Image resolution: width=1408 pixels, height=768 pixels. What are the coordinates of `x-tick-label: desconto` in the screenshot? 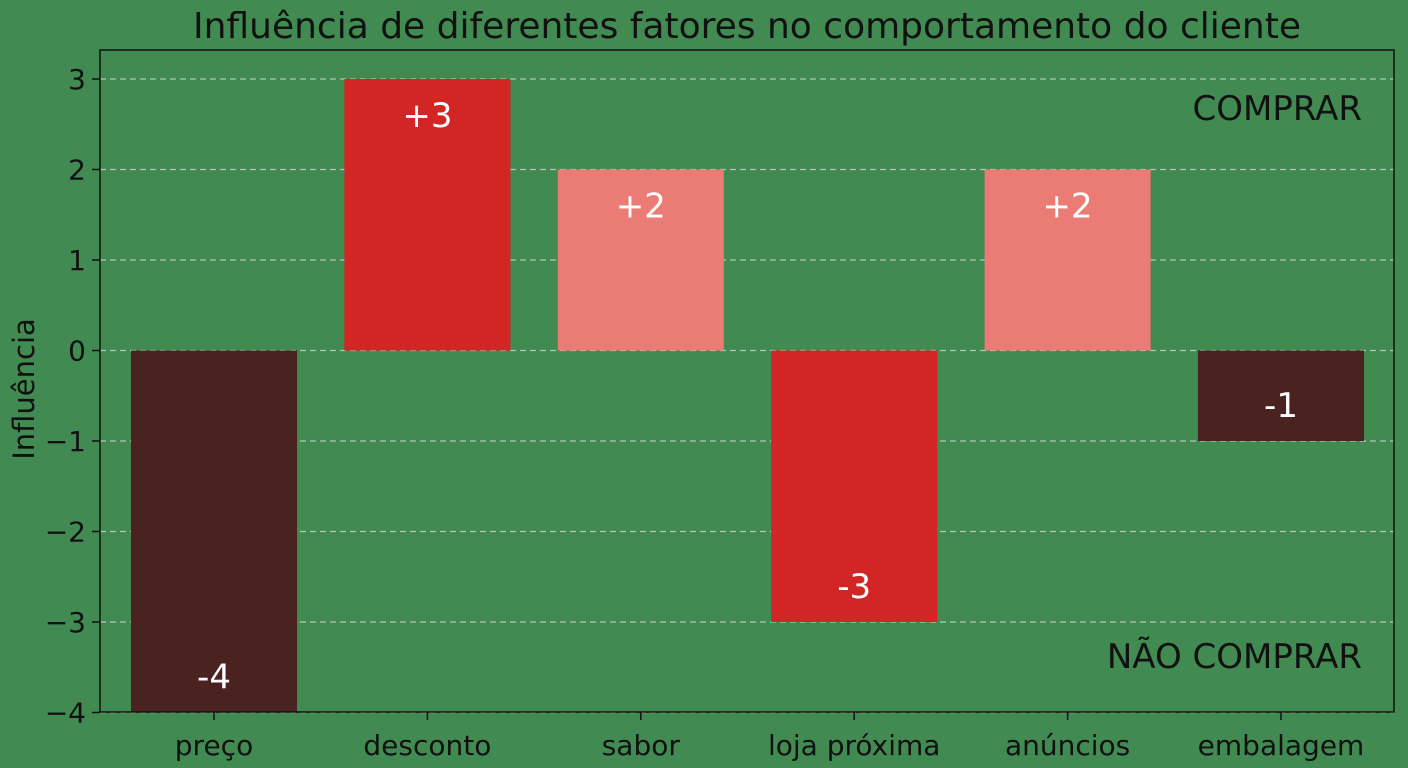 It's located at (427, 745).